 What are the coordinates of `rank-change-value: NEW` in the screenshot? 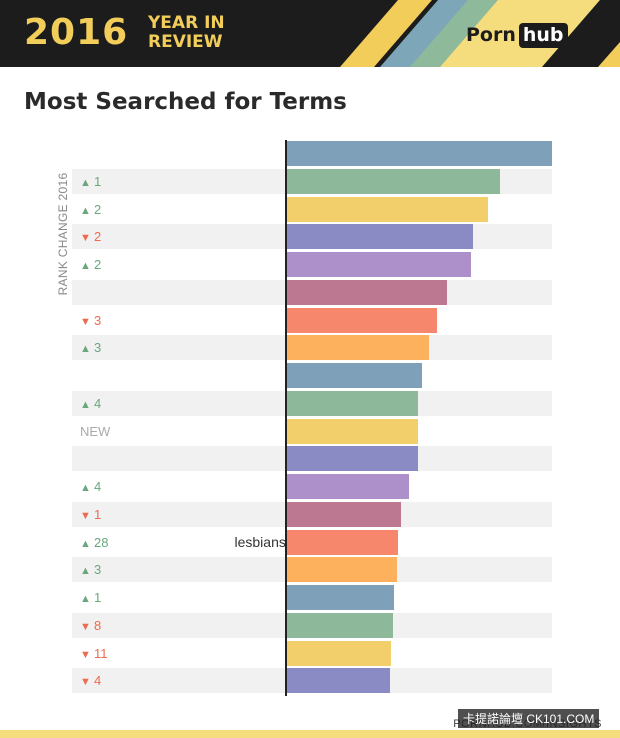 It's located at (95, 431).